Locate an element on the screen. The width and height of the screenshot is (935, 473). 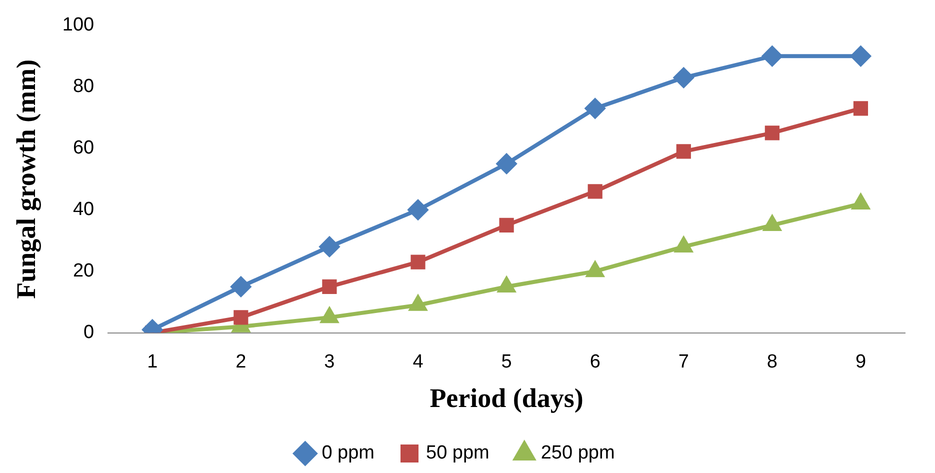
y-axis-title: Fungal growth (mm) is located at coordinates (26, 179).